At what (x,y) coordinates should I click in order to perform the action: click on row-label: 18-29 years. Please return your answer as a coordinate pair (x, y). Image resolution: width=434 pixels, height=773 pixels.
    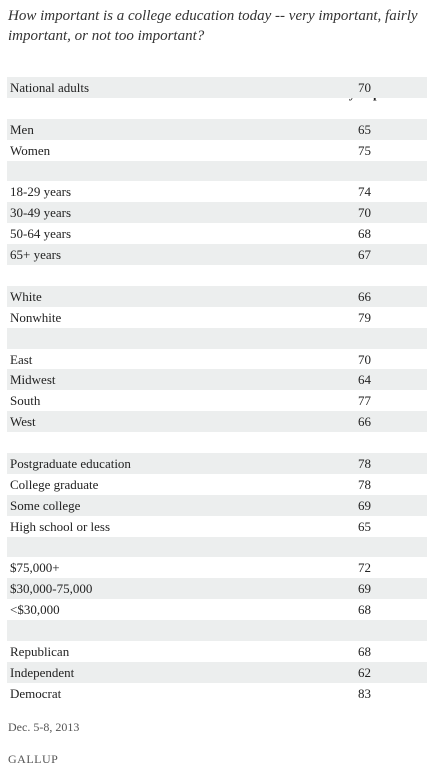
    Looking at the image, I should click on (41, 192).